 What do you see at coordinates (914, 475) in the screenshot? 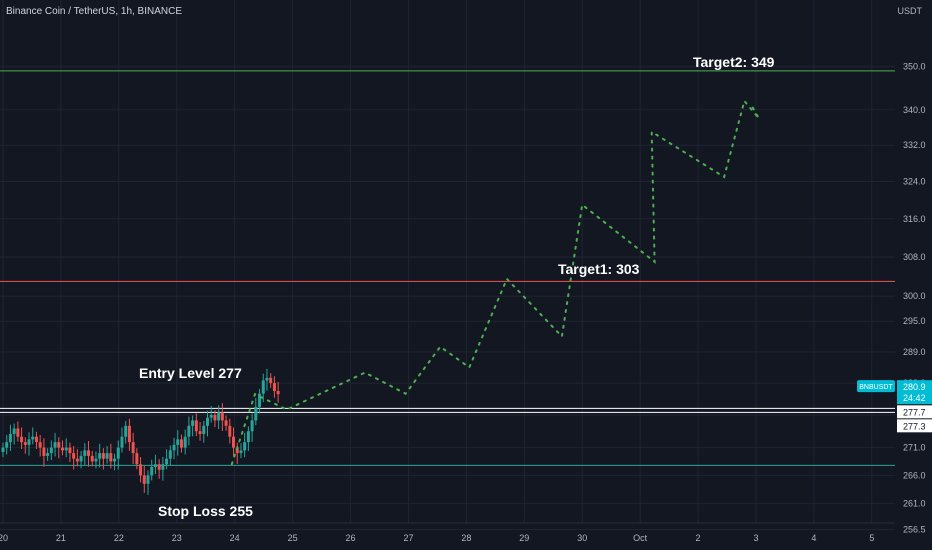
I see `y-tick-label: 266.0` at bounding box center [914, 475].